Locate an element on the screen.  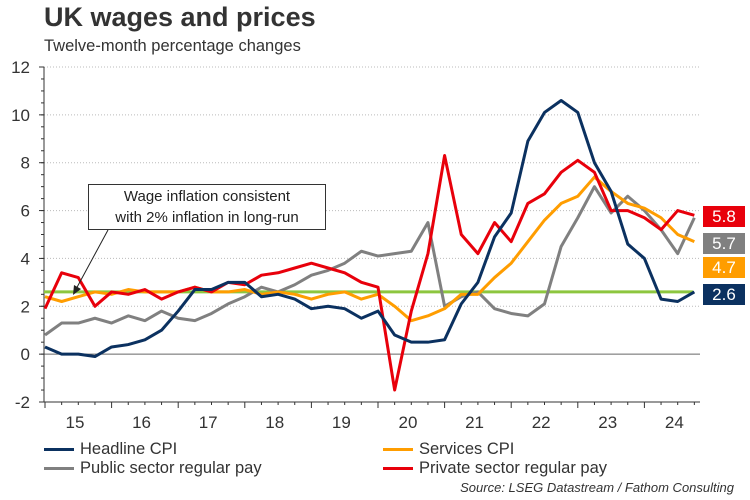
y-tick-label: 10 is located at coordinates (20, 115).